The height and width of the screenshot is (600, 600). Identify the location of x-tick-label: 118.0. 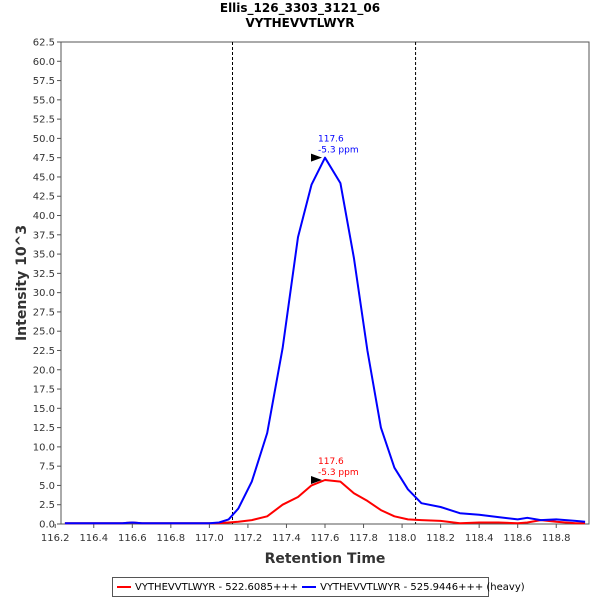
(402, 538).